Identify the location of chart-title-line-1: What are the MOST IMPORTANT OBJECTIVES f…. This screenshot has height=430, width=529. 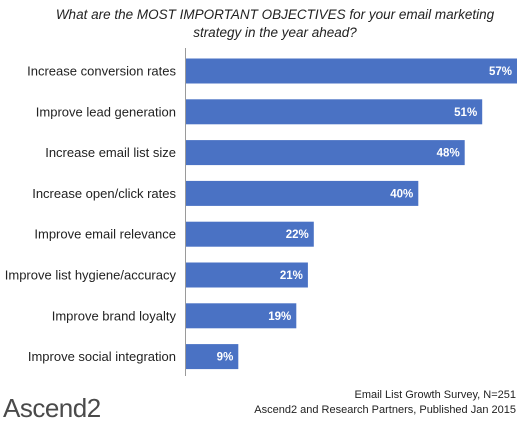
(275, 14).